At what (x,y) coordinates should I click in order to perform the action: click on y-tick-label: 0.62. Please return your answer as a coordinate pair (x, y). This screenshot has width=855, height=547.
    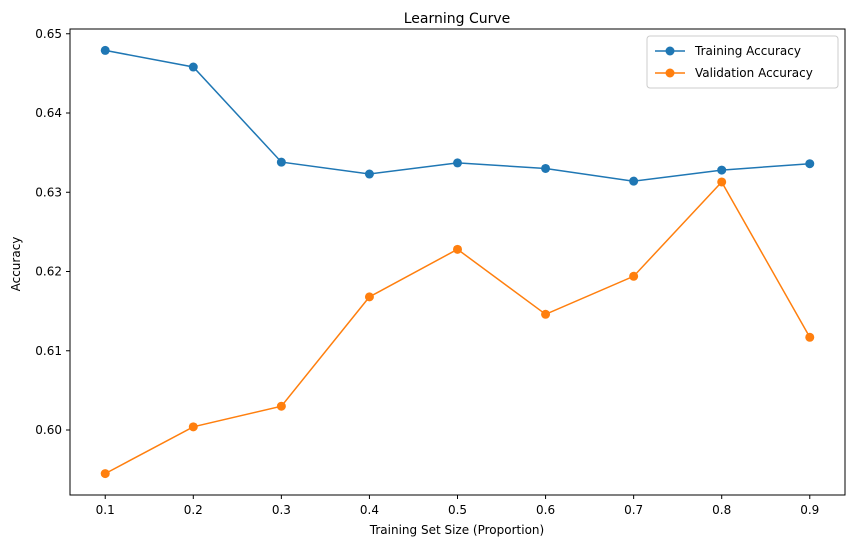
    Looking at the image, I should click on (48, 272).